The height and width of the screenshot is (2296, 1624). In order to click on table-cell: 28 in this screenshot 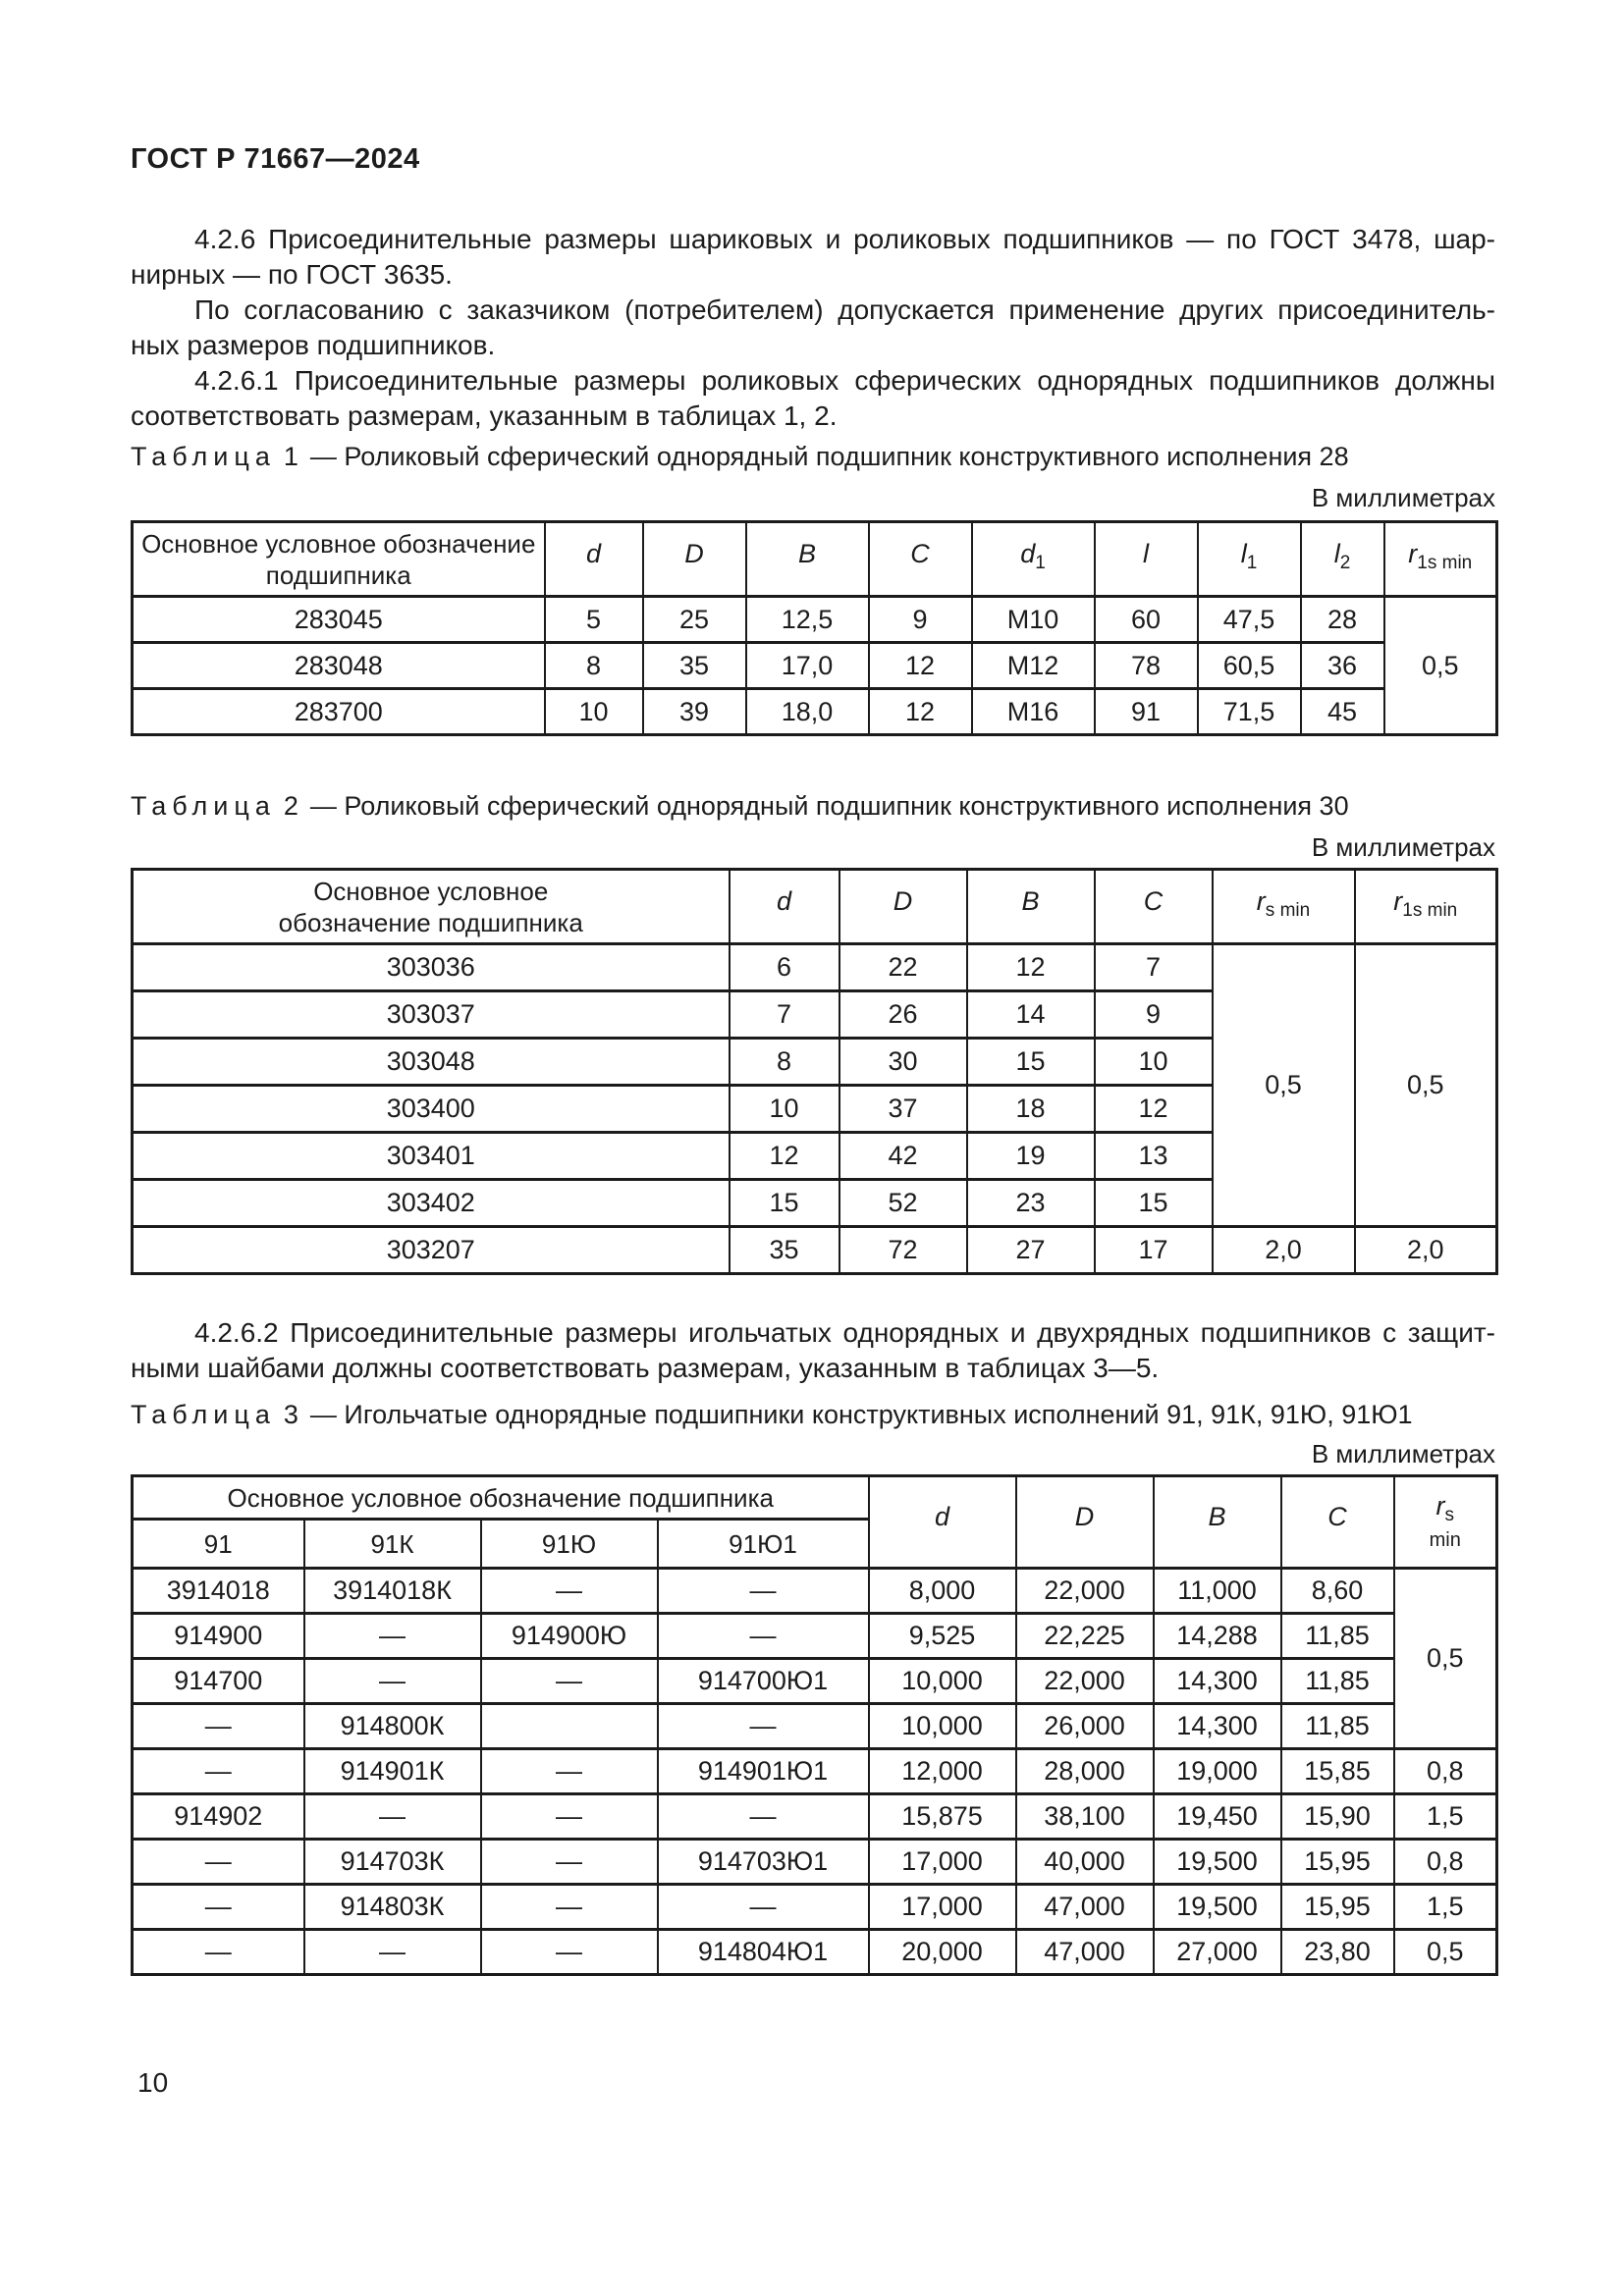, I will do `click(1342, 619)`.